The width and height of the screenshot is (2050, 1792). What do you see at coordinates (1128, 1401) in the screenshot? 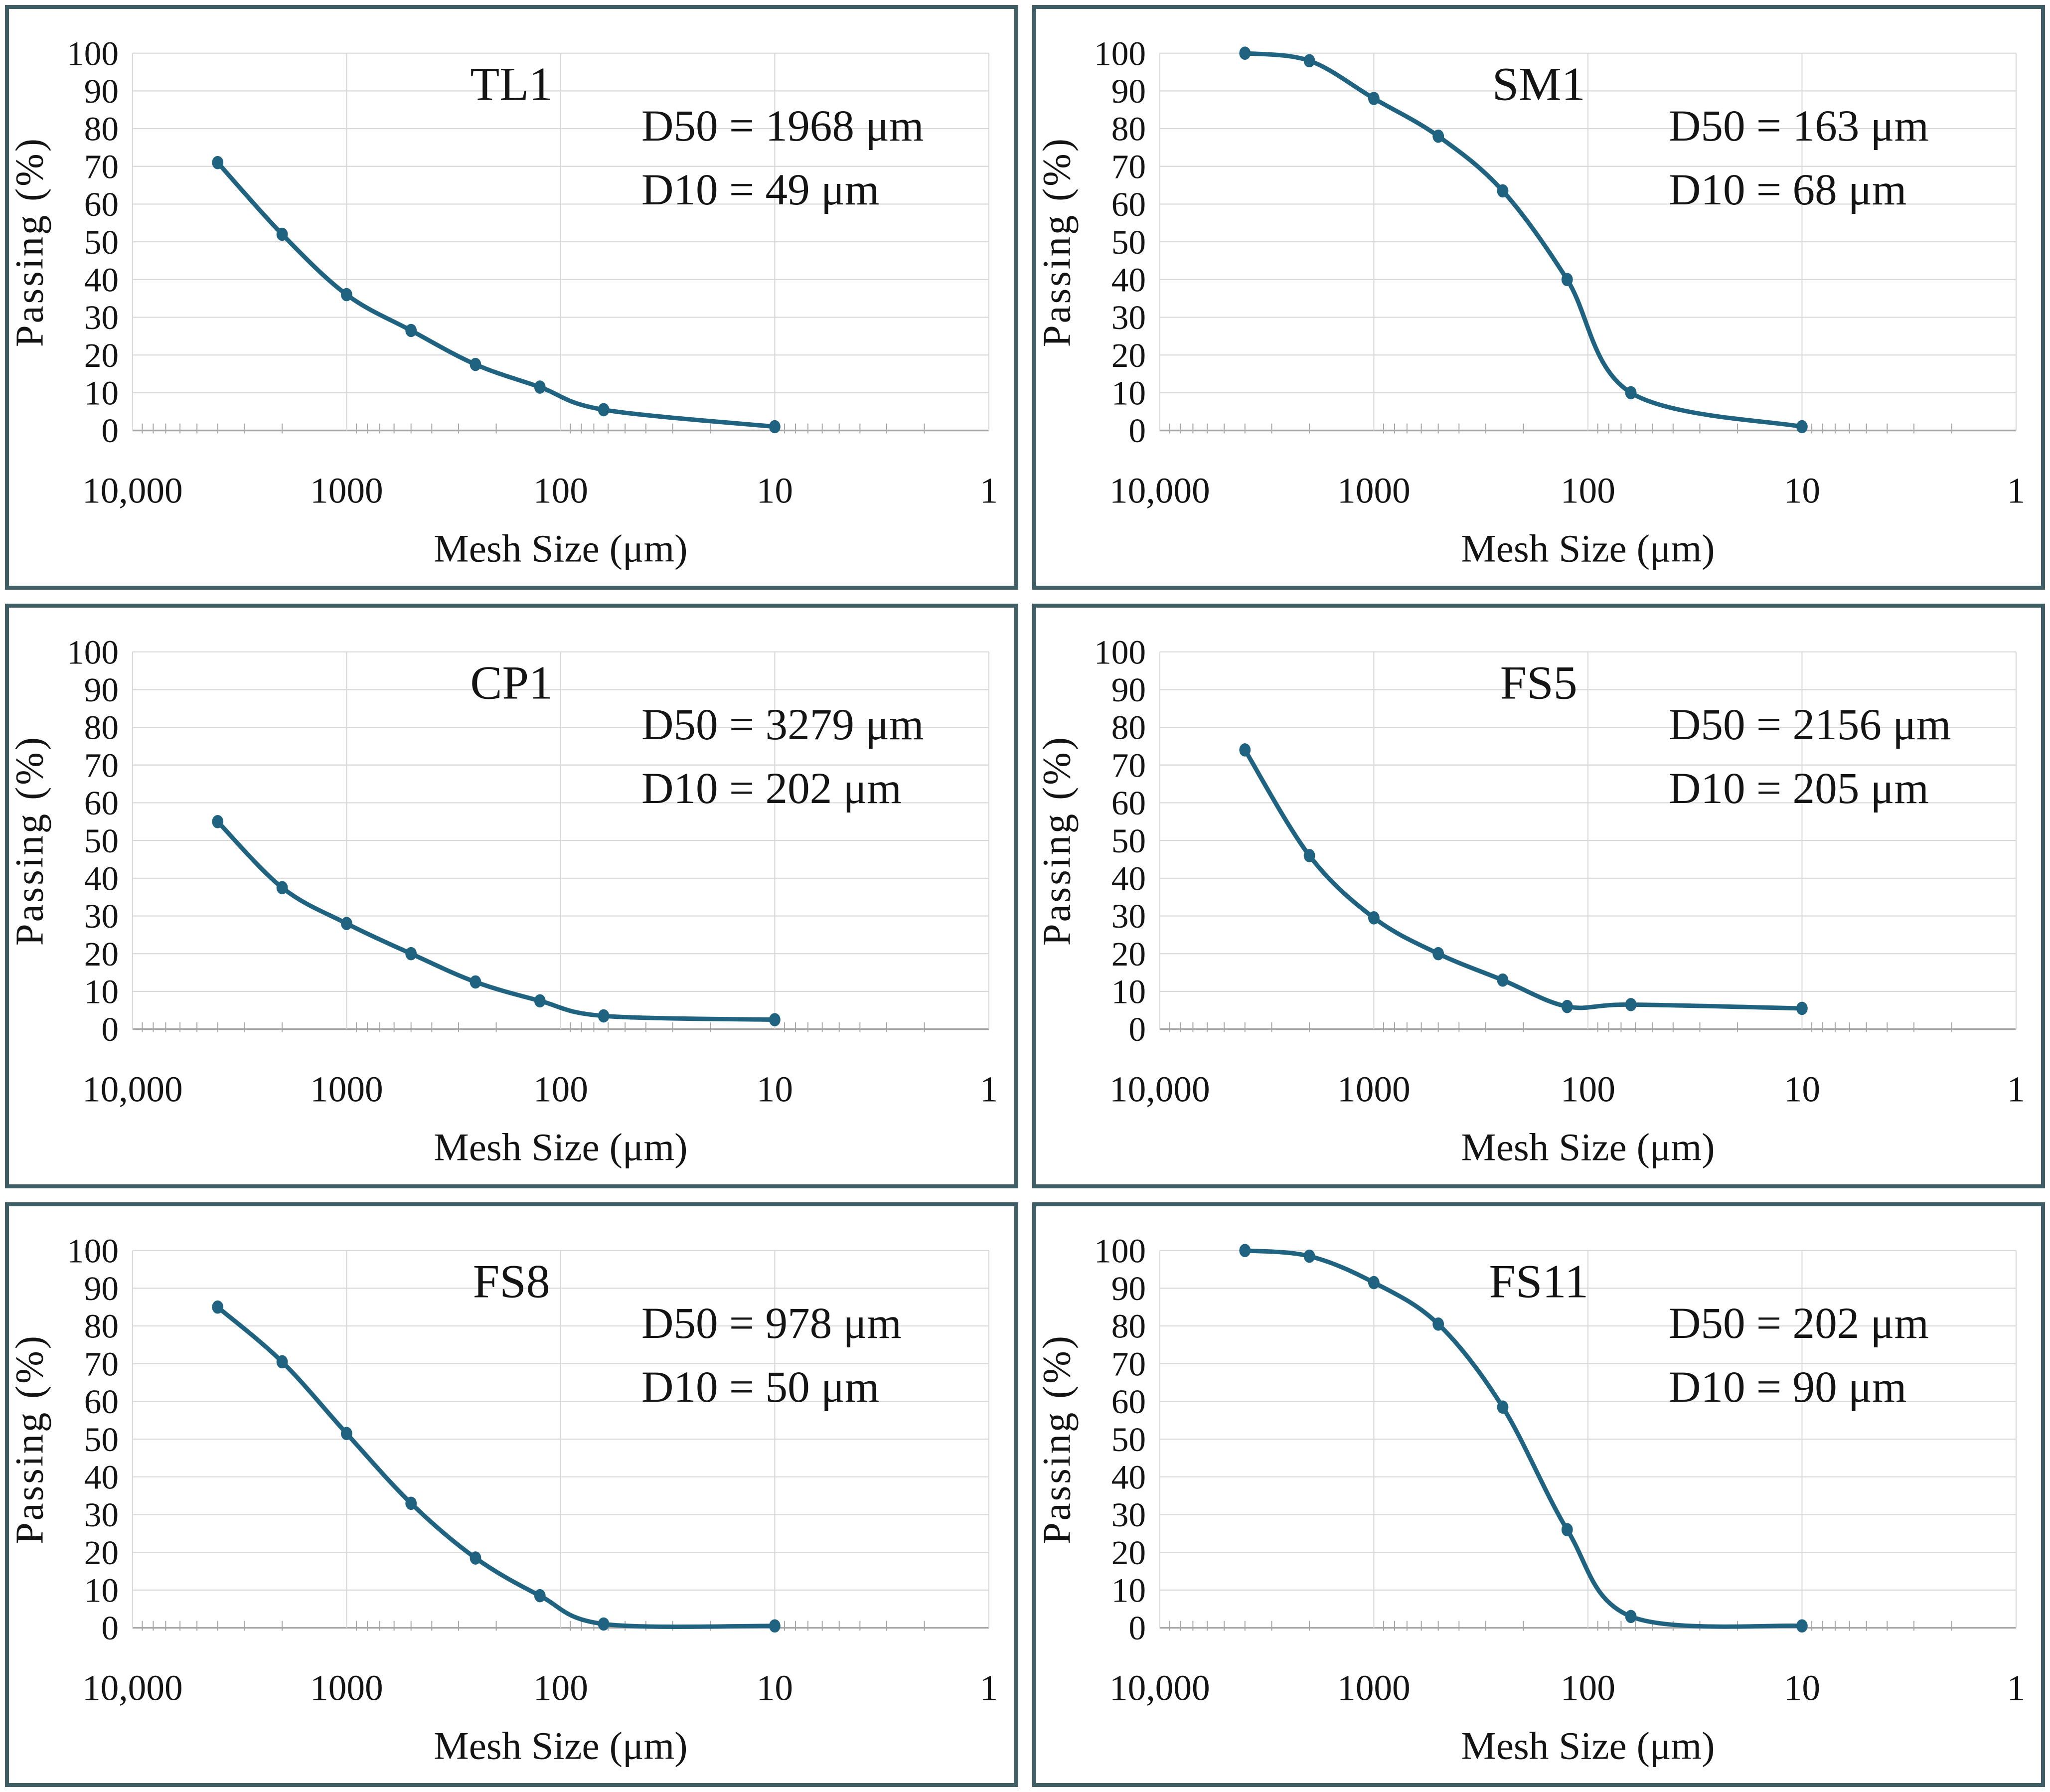
I see `y-tick-label: 60` at bounding box center [1128, 1401].